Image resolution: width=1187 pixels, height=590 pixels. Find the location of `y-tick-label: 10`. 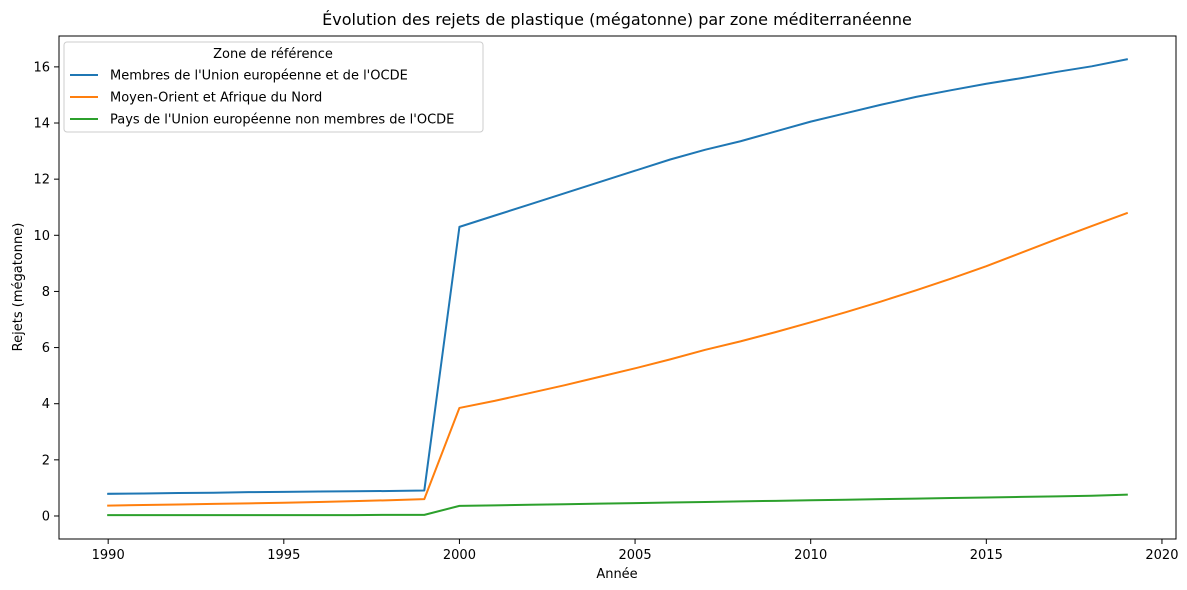

y-tick-label: 10 is located at coordinates (41, 236).